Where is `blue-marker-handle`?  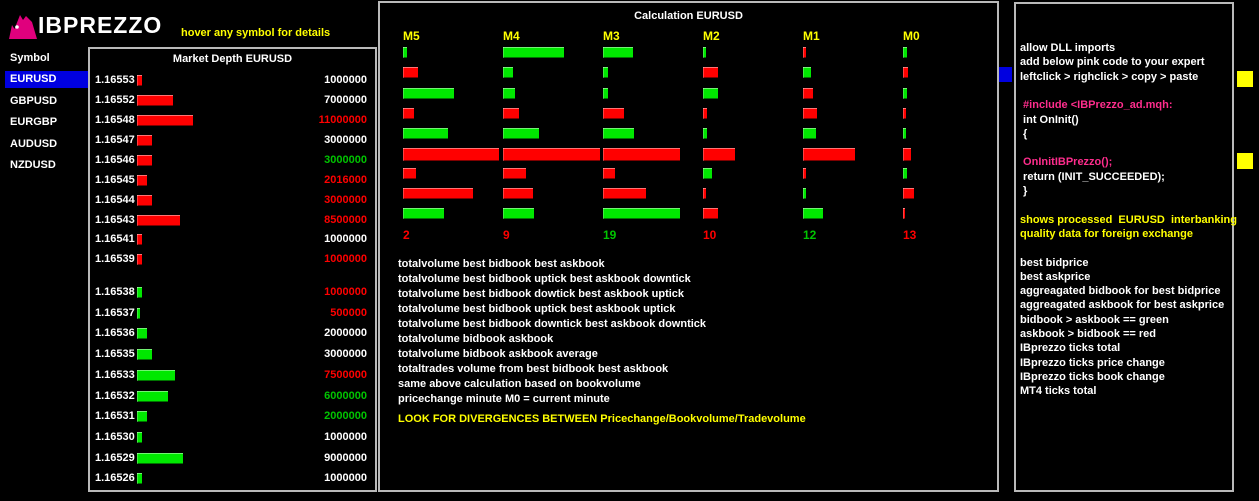
blue-marker-handle is located at coordinates (1005, 74).